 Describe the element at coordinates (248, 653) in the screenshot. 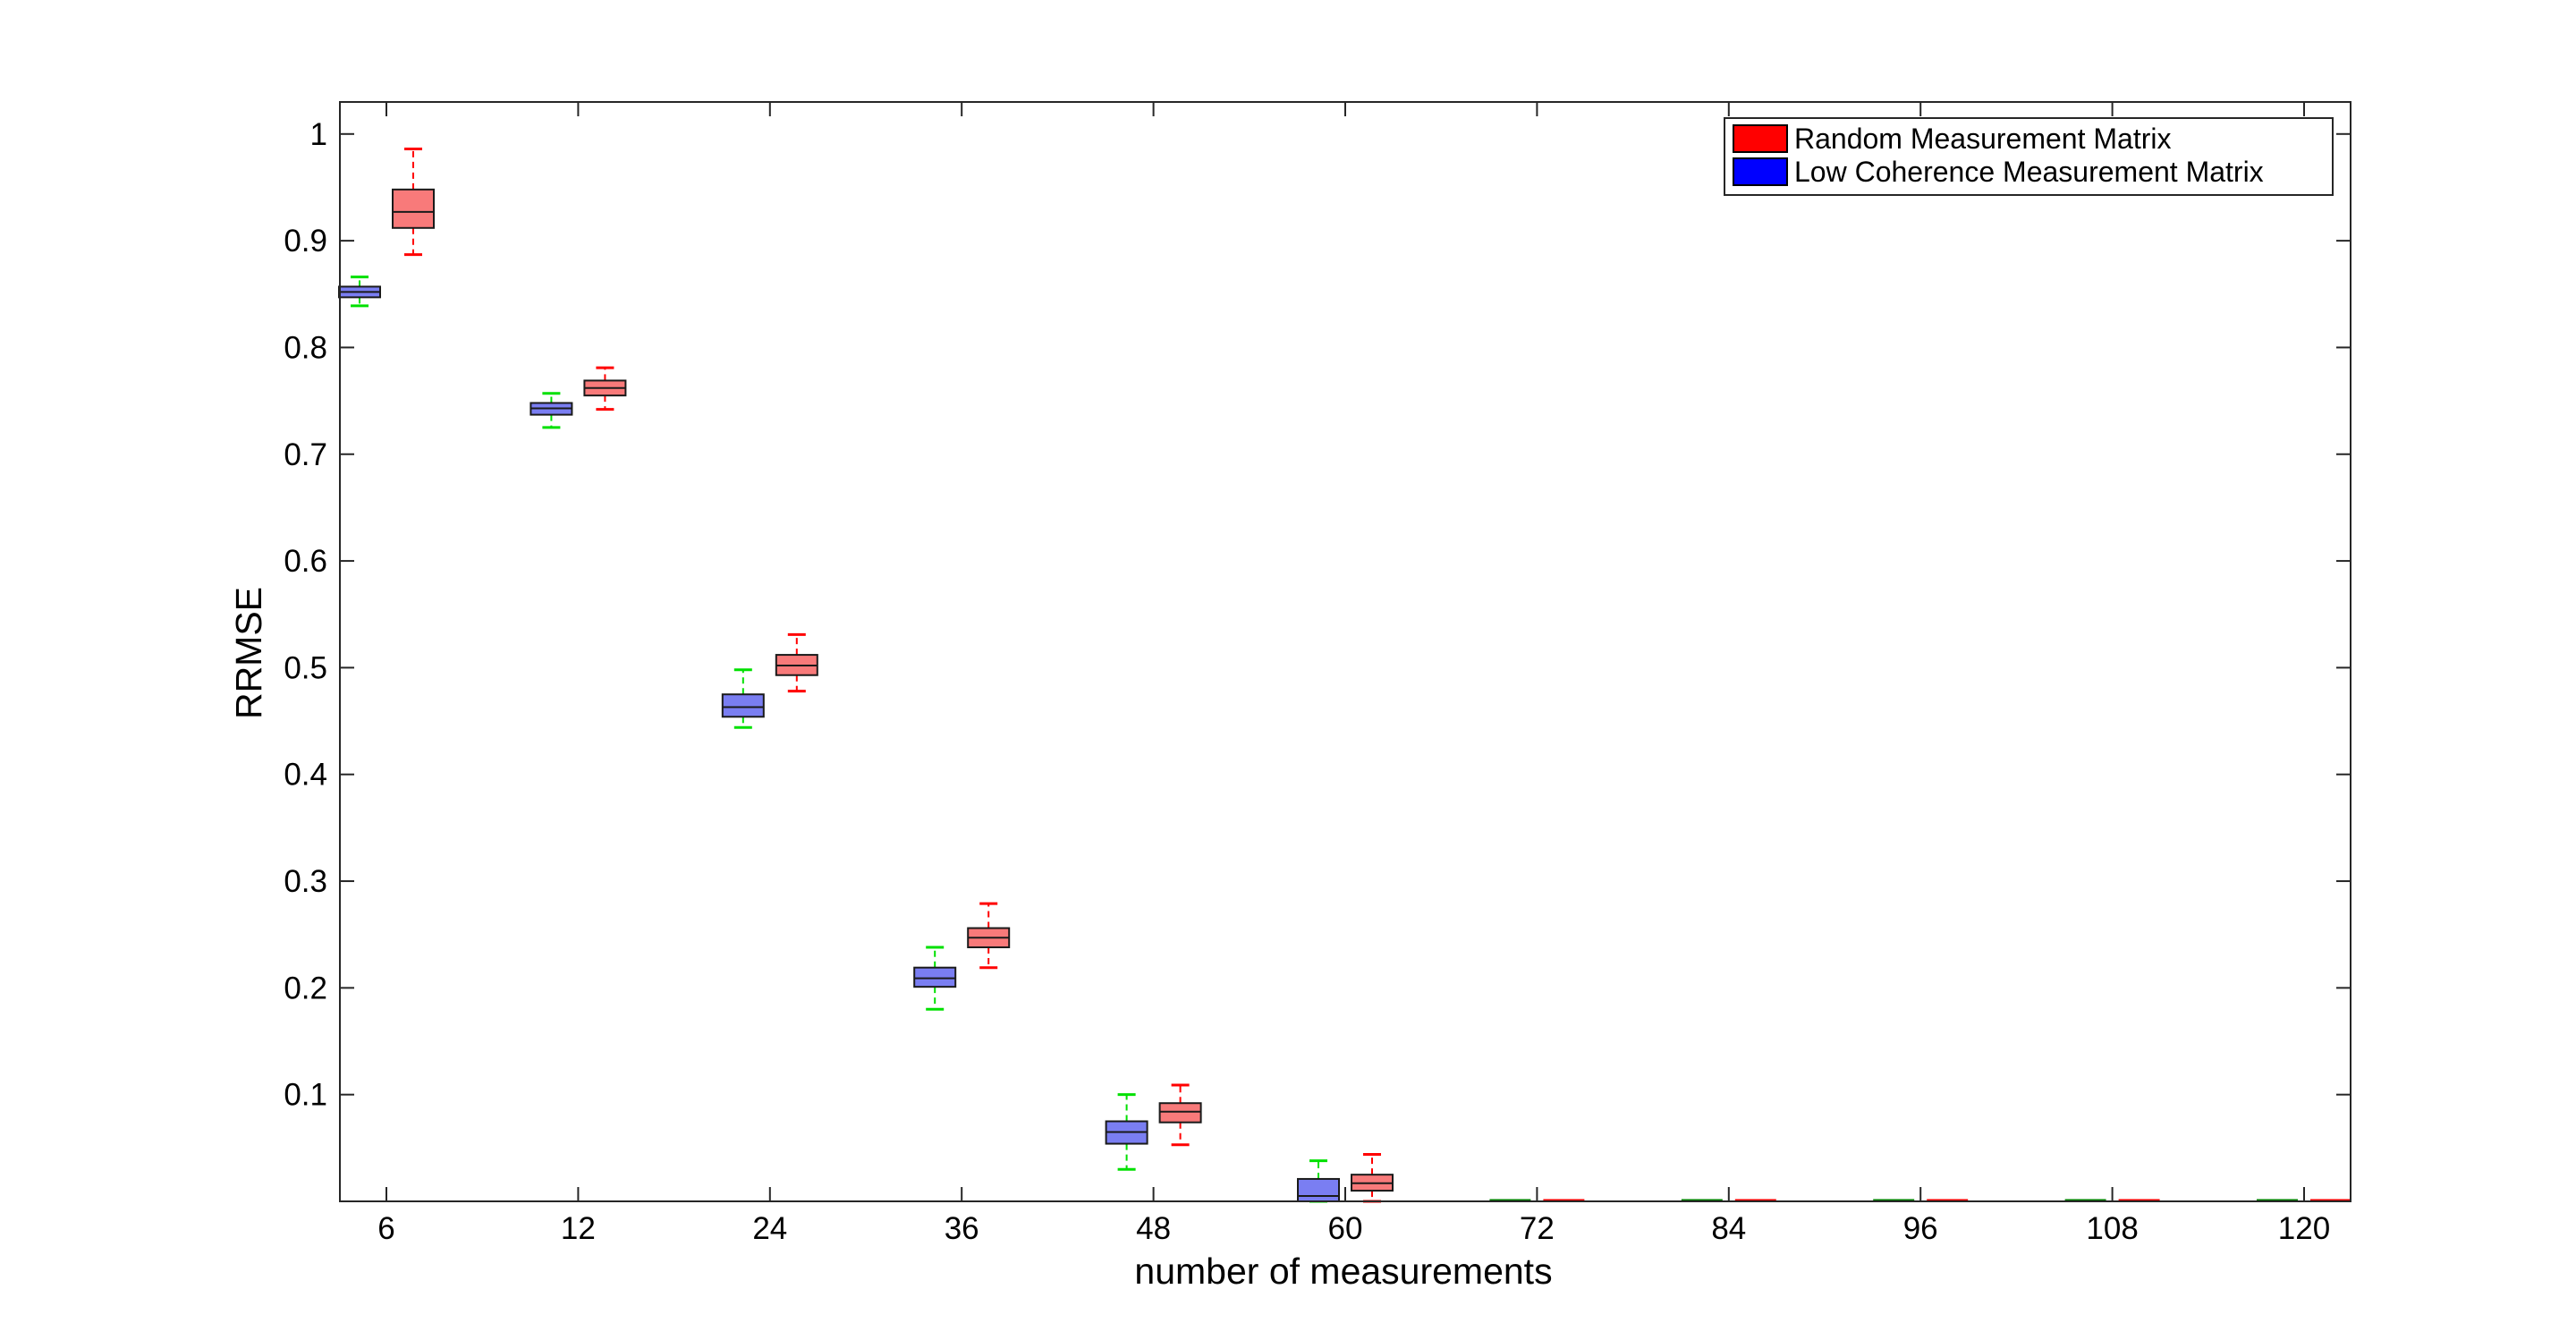

I see `y-axis-title: RRMSE` at that location.